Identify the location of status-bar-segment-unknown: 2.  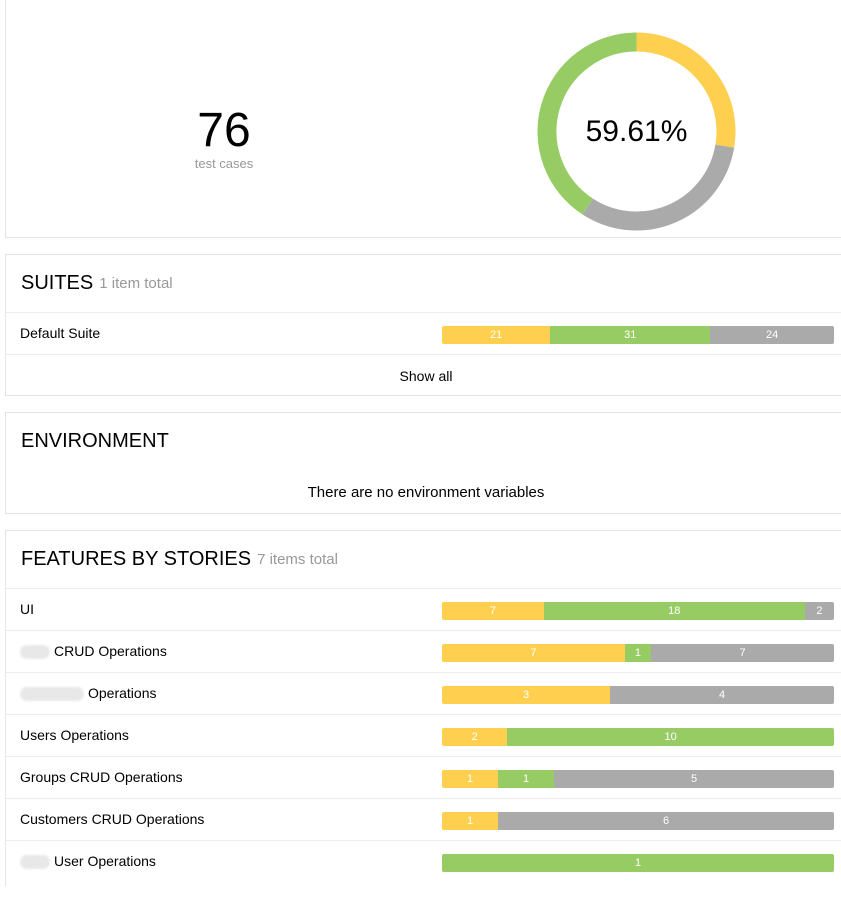
(819, 611).